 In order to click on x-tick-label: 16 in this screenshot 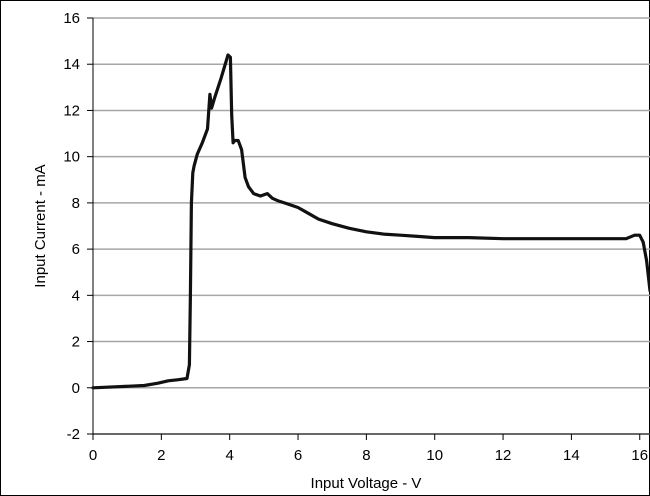, I will do `click(639, 455)`.